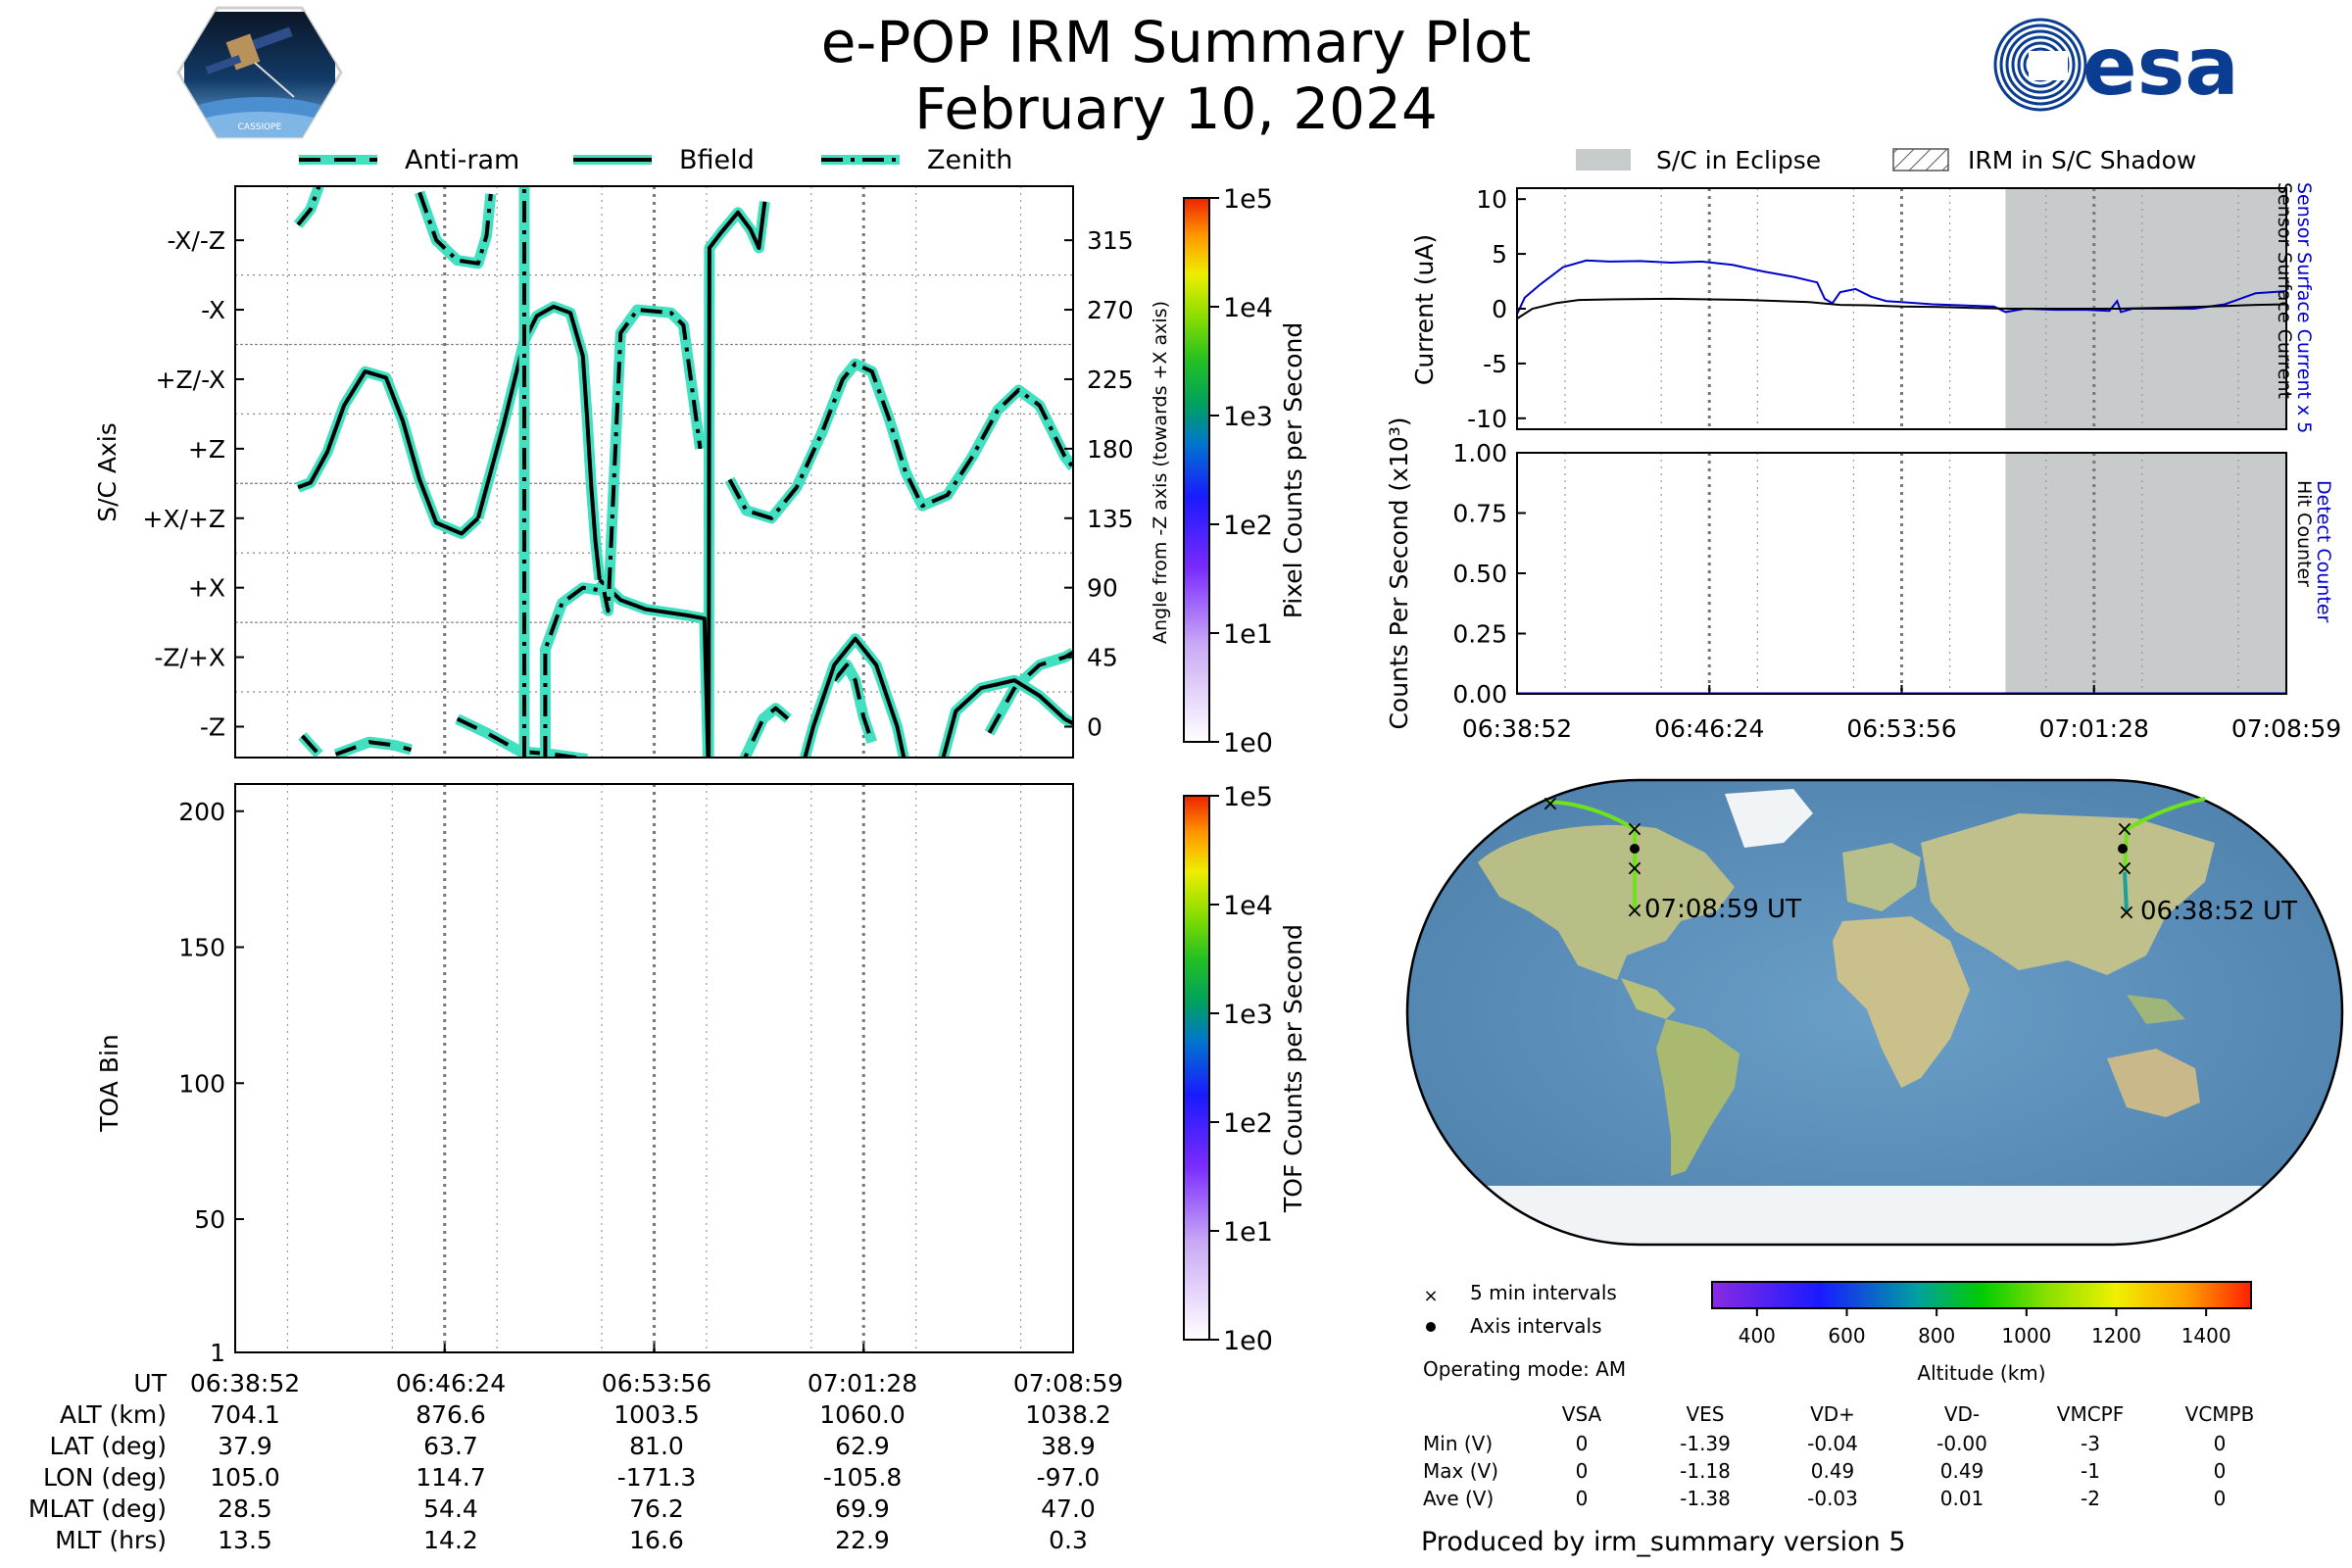 The height and width of the screenshot is (1568, 2352). I want to click on maritime-southeast-asia, so click(2156, 1009).